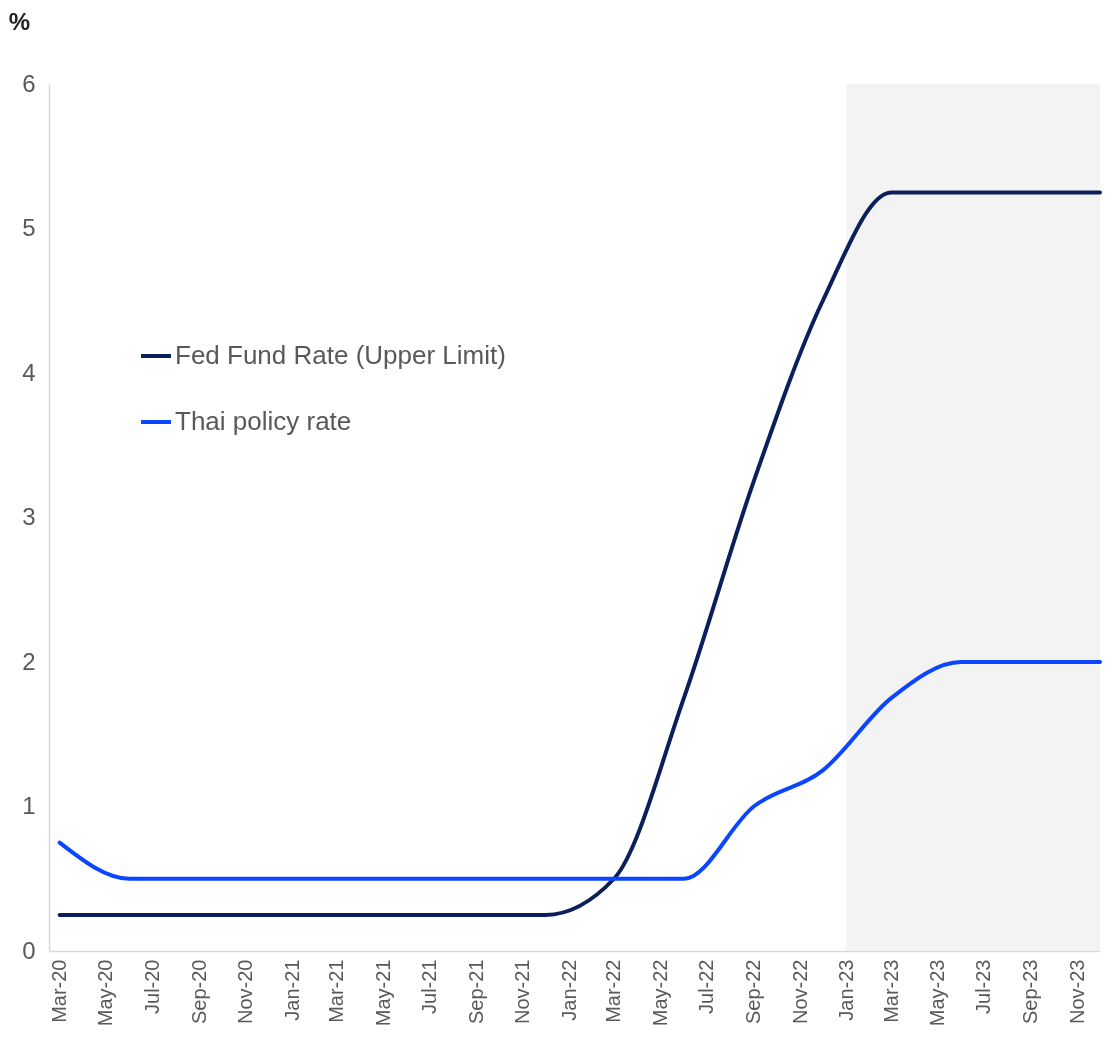 The height and width of the screenshot is (1037, 1114). Describe the element at coordinates (19, 21) in the screenshot. I see `y-axis-title: %` at that location.